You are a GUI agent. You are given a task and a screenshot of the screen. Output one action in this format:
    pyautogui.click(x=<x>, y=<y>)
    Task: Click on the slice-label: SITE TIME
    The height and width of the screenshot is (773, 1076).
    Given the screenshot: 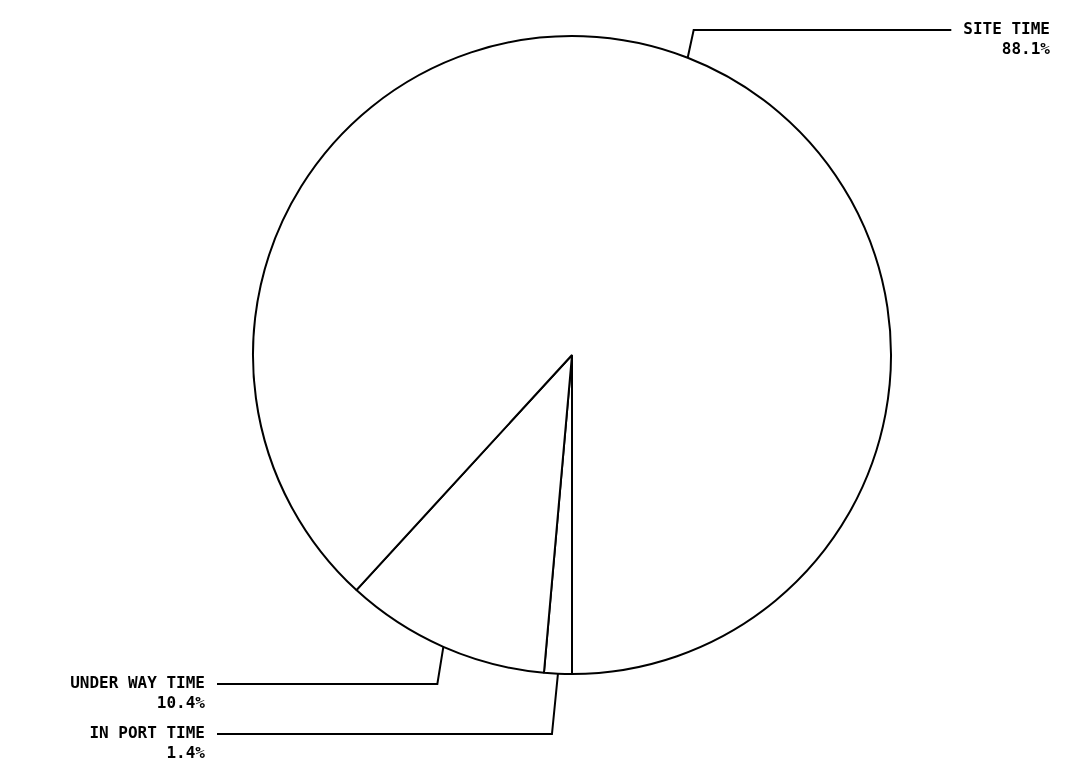 What is the action you would take?
    pyautogui.click(x=1006, y=29)
    